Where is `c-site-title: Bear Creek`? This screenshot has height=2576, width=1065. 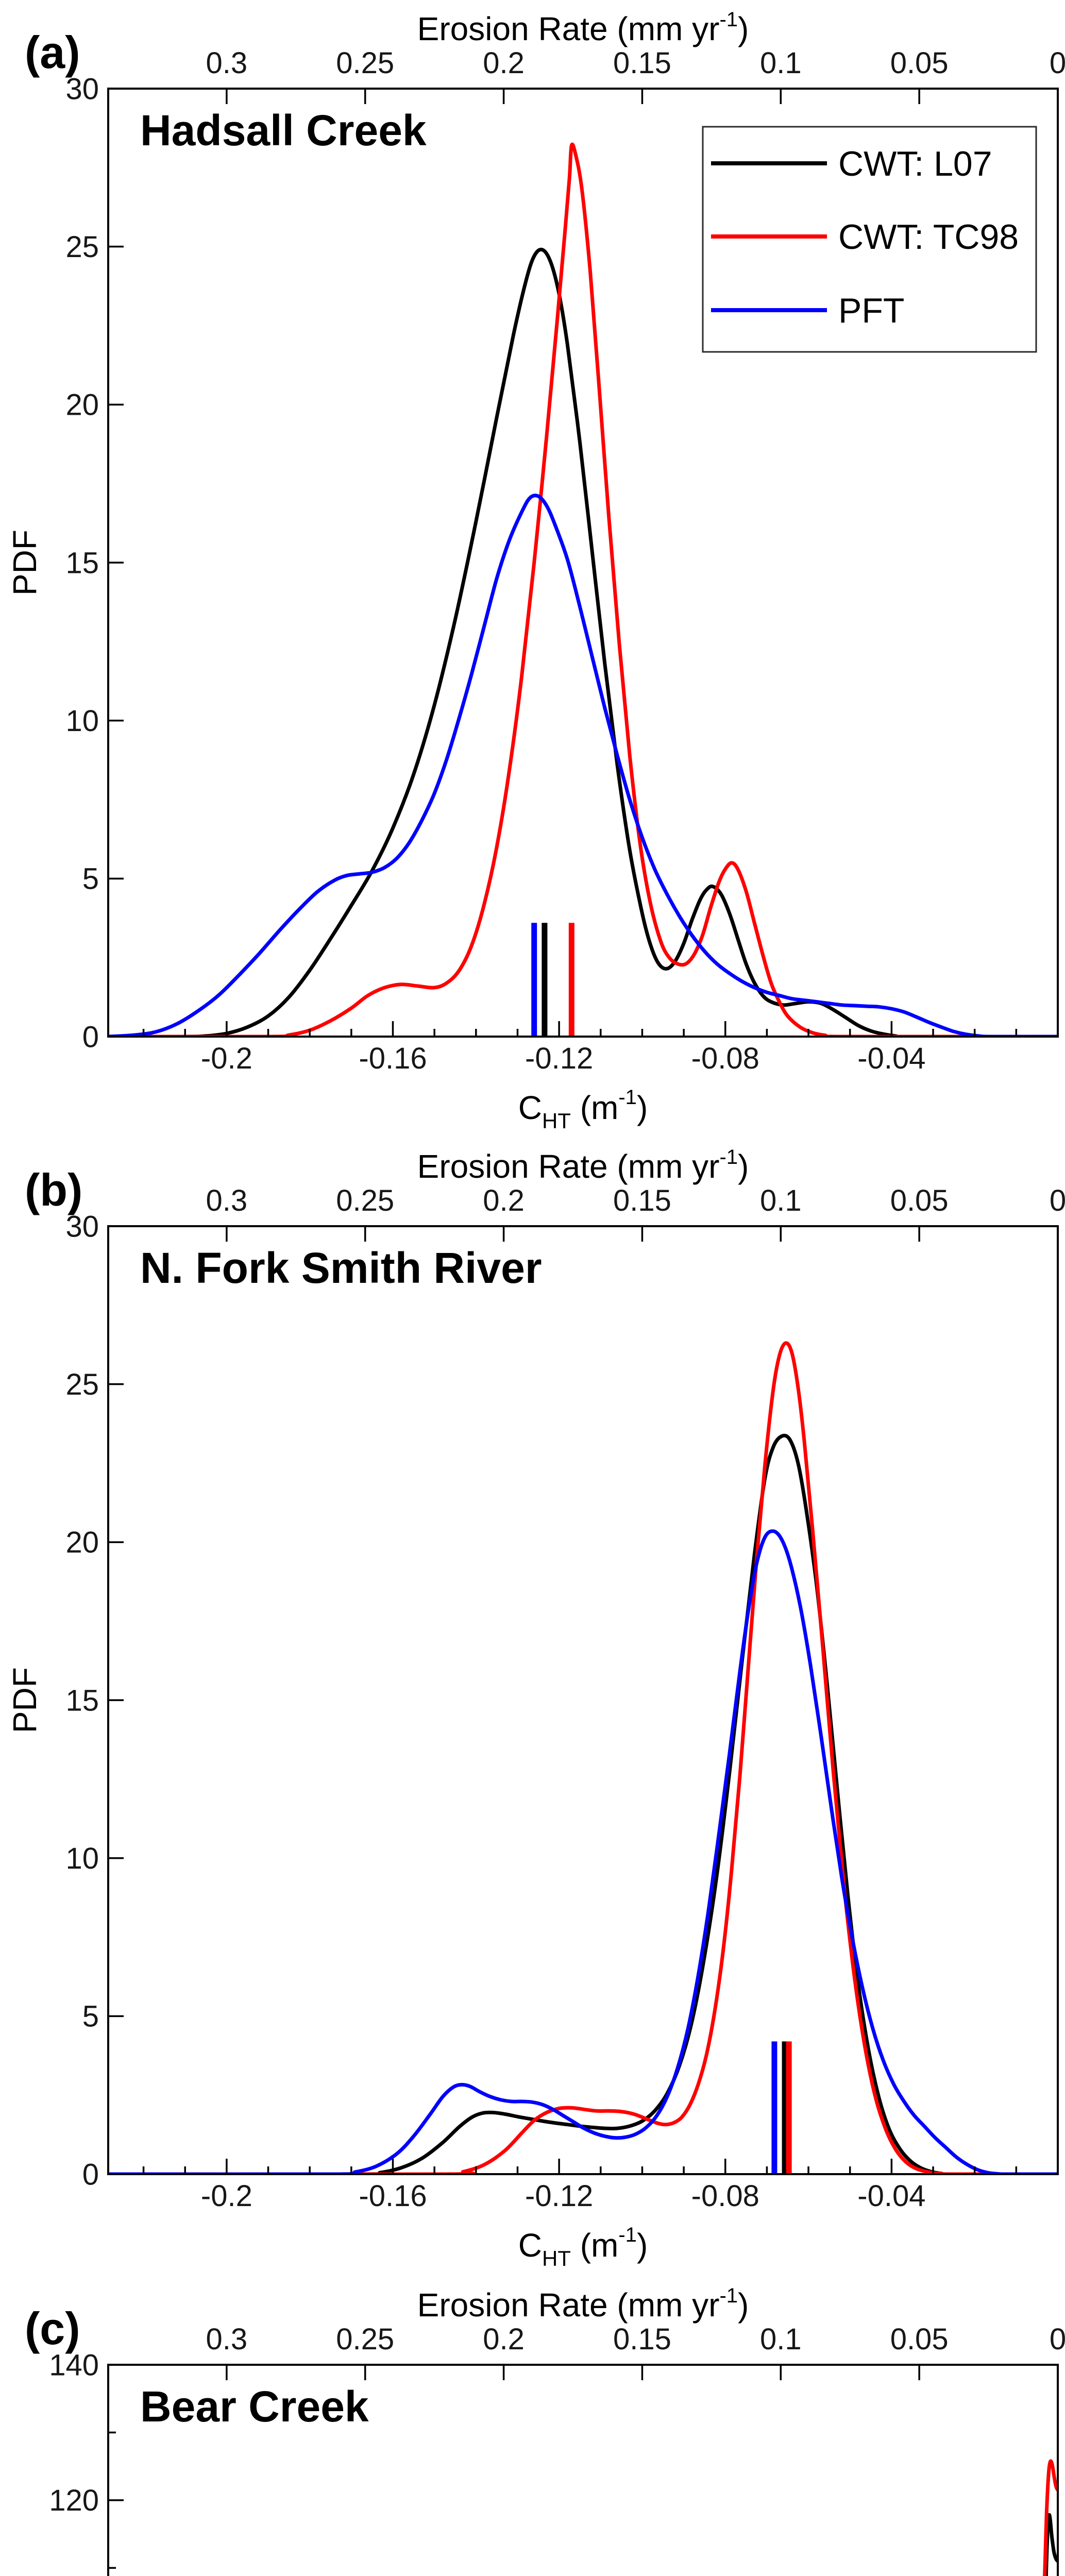 c-site-title: Bear Creek is located at coordinates (254, 2406).